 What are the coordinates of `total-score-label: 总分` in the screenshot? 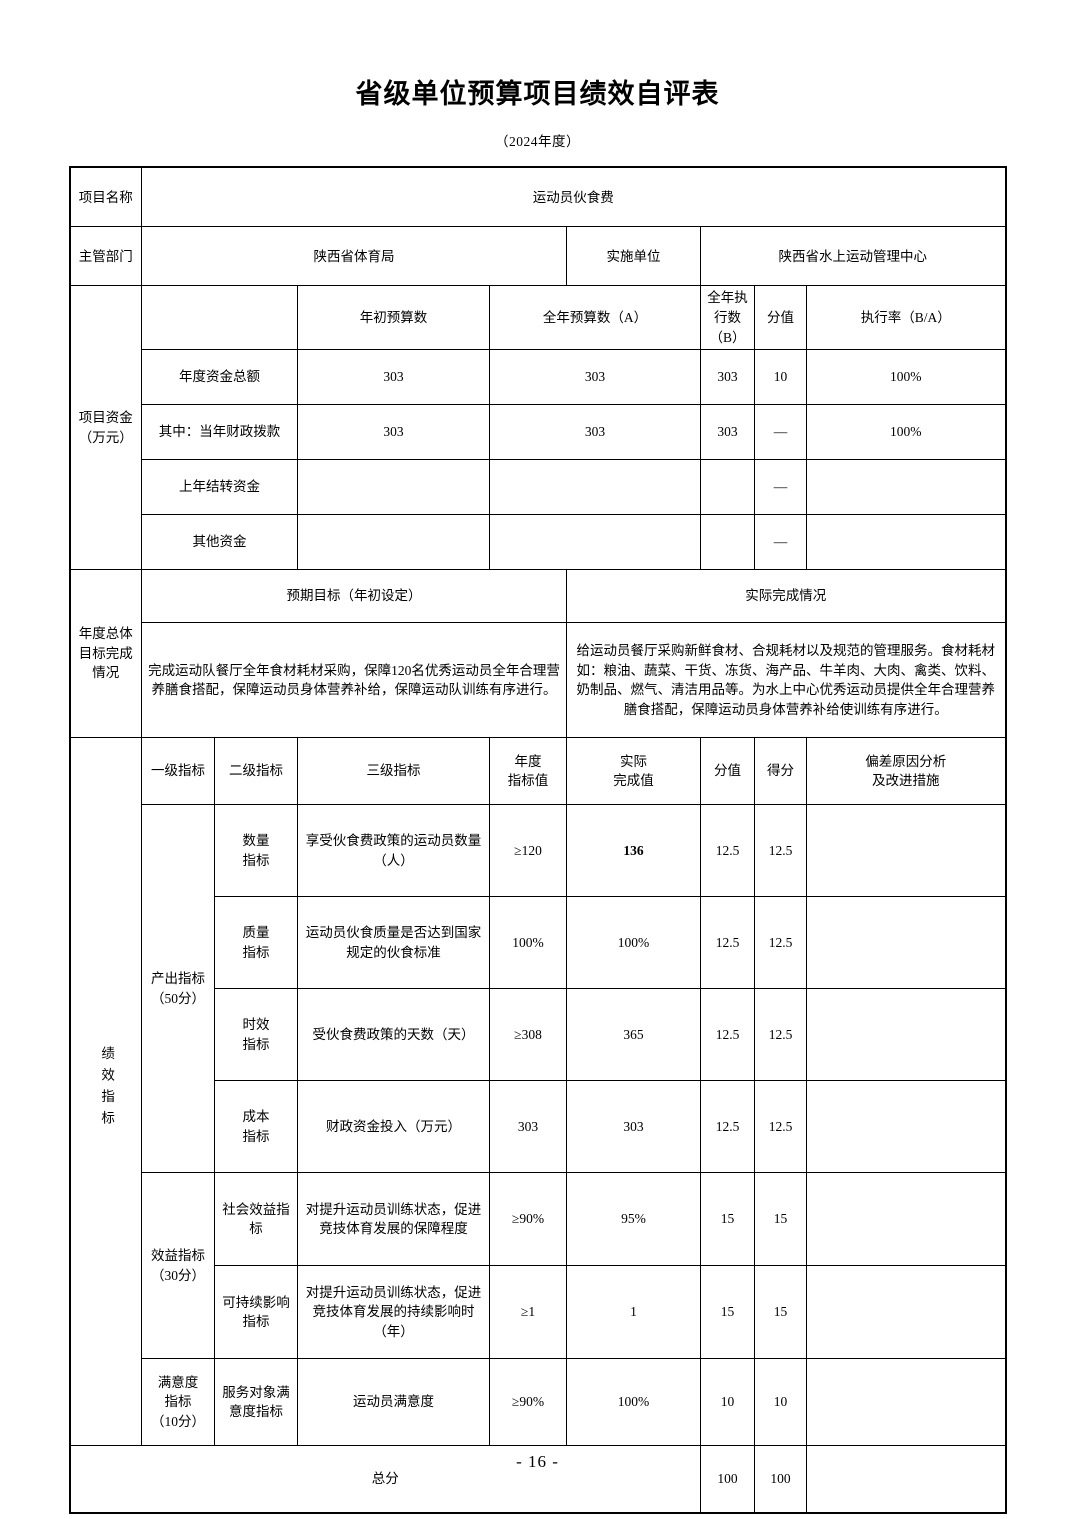 It's located at (385, 1479).